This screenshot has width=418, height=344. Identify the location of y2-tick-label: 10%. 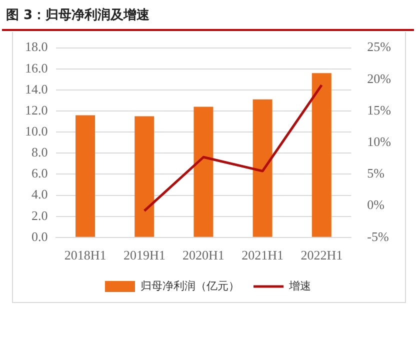
(379, 142).